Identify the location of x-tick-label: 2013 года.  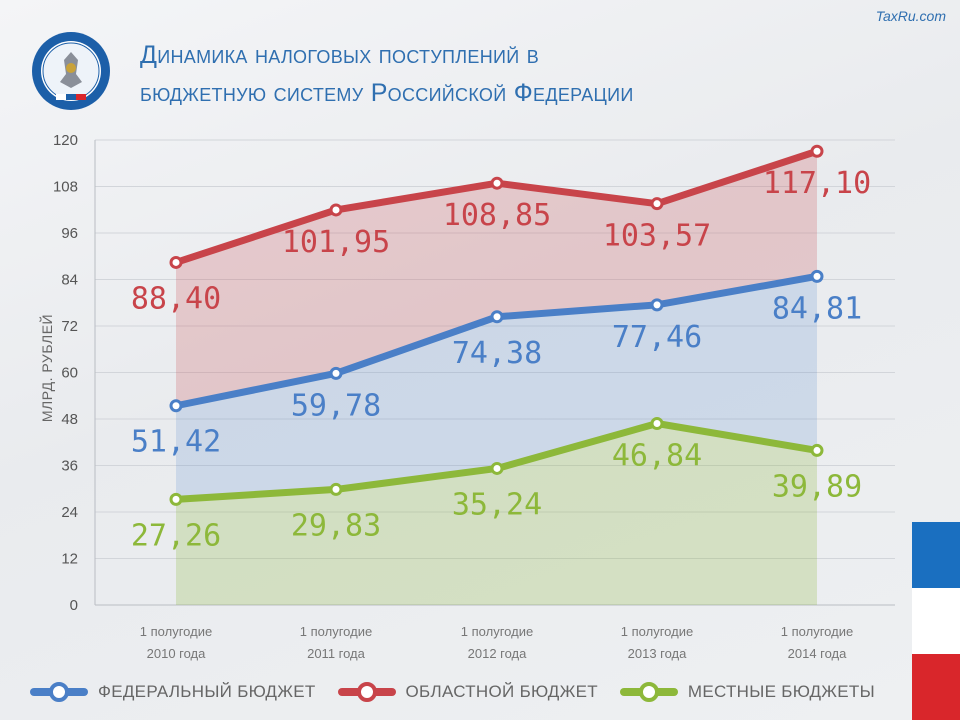
(658, 653).